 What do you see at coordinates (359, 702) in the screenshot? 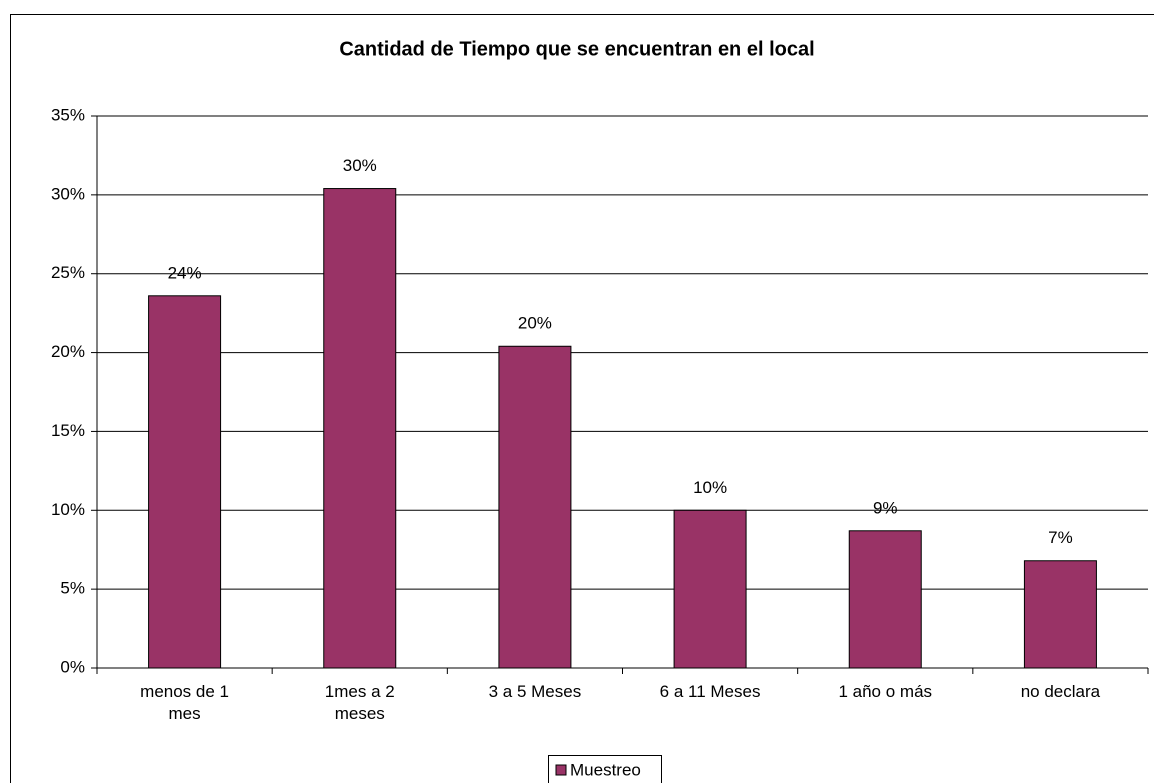
I see `x-tick-label: 1mes a 2 meses` at bounding box center [359, 702].